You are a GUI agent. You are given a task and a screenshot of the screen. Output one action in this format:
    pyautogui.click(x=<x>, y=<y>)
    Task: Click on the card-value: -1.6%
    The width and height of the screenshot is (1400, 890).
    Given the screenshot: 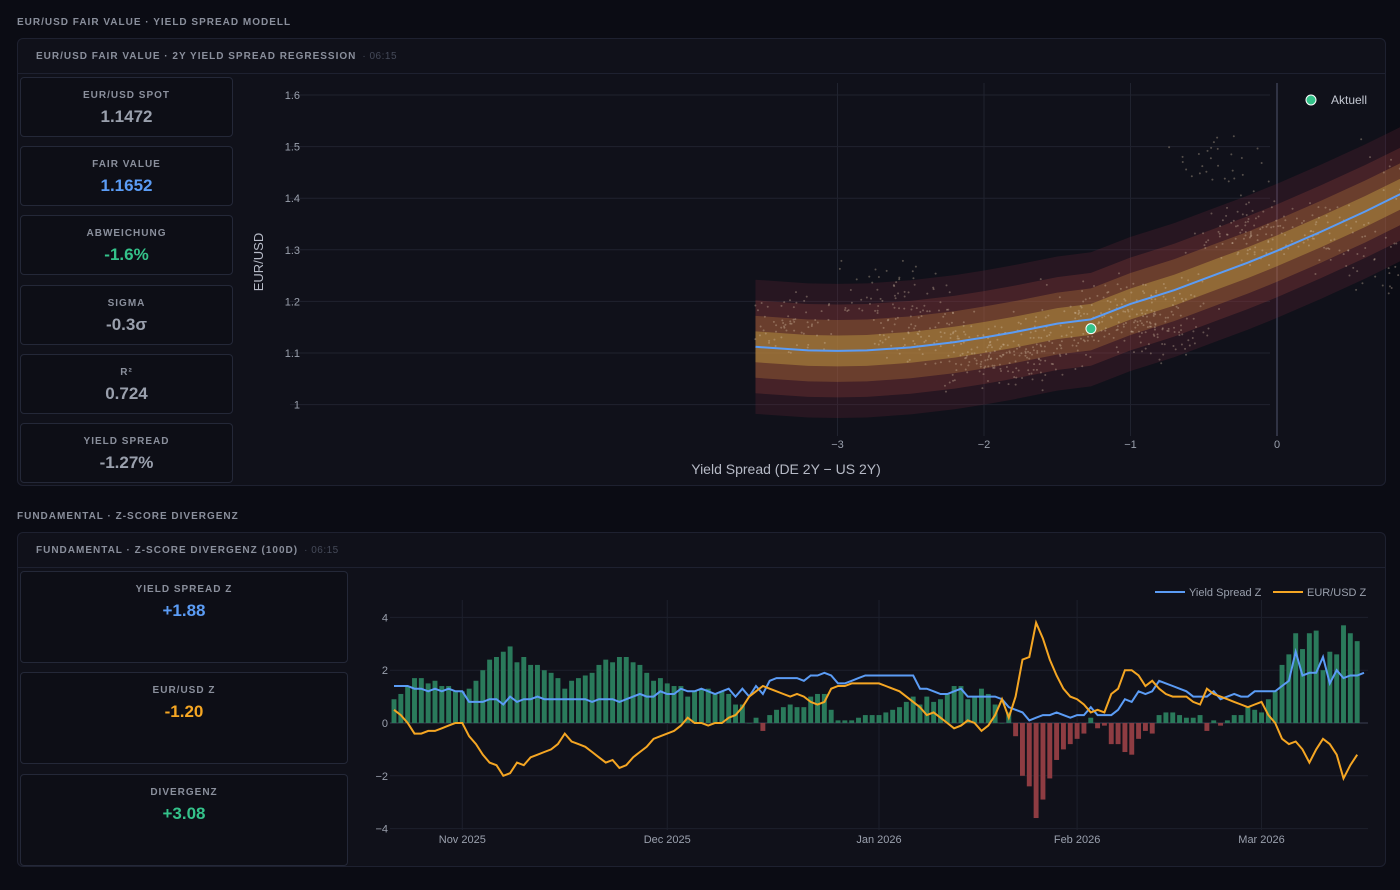 What is the action you would take?
    pyautogui.click(x=126, y=254)
    